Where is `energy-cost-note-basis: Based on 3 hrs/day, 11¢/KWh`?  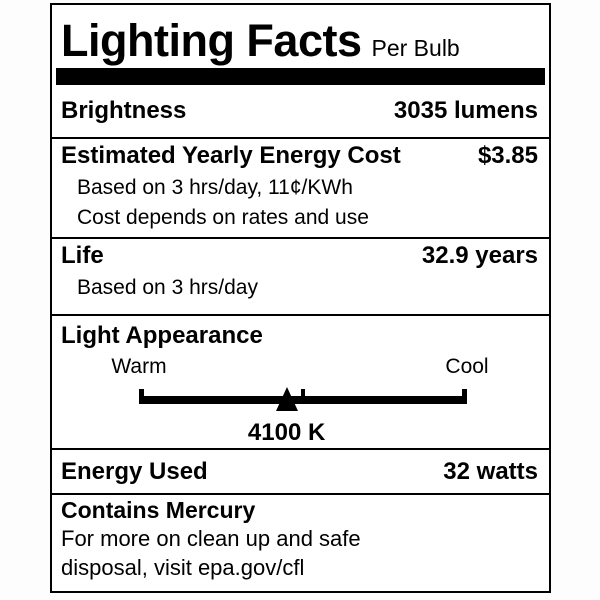 energy-cost-note-basis: Based on 3 hrs/day, 11¢/KWh is located at coordinates (215, 187).